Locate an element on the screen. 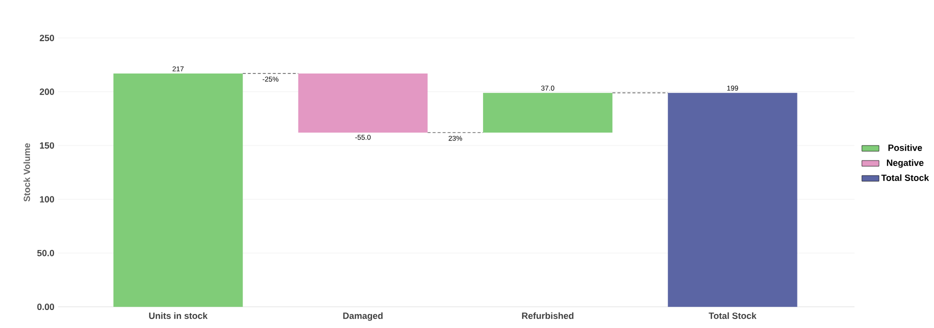 This screenshot has width=934, height=328. x-tick-label: Total Stock is located at coordinates (732, 316).